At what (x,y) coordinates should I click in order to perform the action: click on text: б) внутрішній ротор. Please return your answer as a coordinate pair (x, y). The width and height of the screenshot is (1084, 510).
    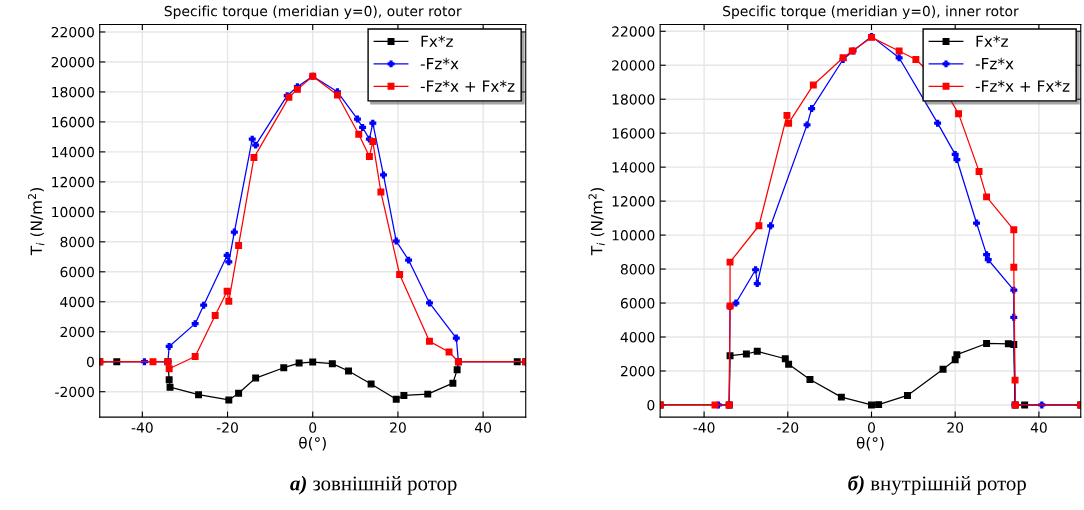
    Looking at the image, I should click on (937, 485).